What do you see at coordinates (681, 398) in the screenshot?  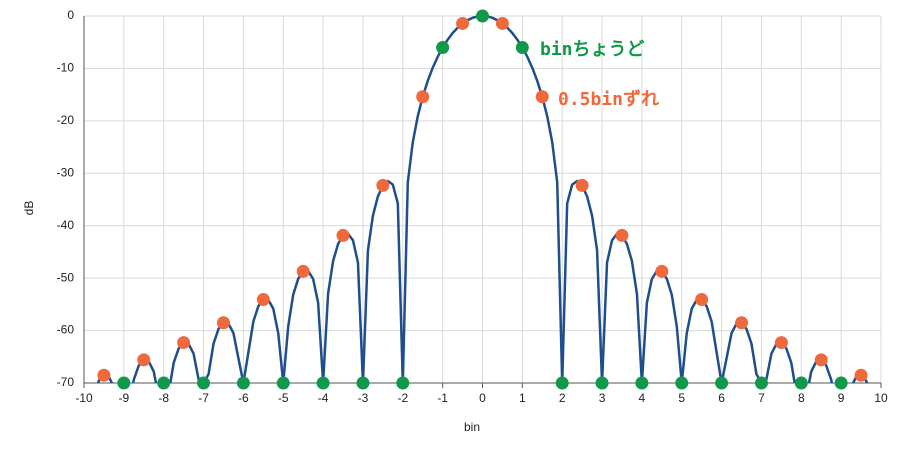 I see `x-tick-label: 5` at bounding box center [681, 398].